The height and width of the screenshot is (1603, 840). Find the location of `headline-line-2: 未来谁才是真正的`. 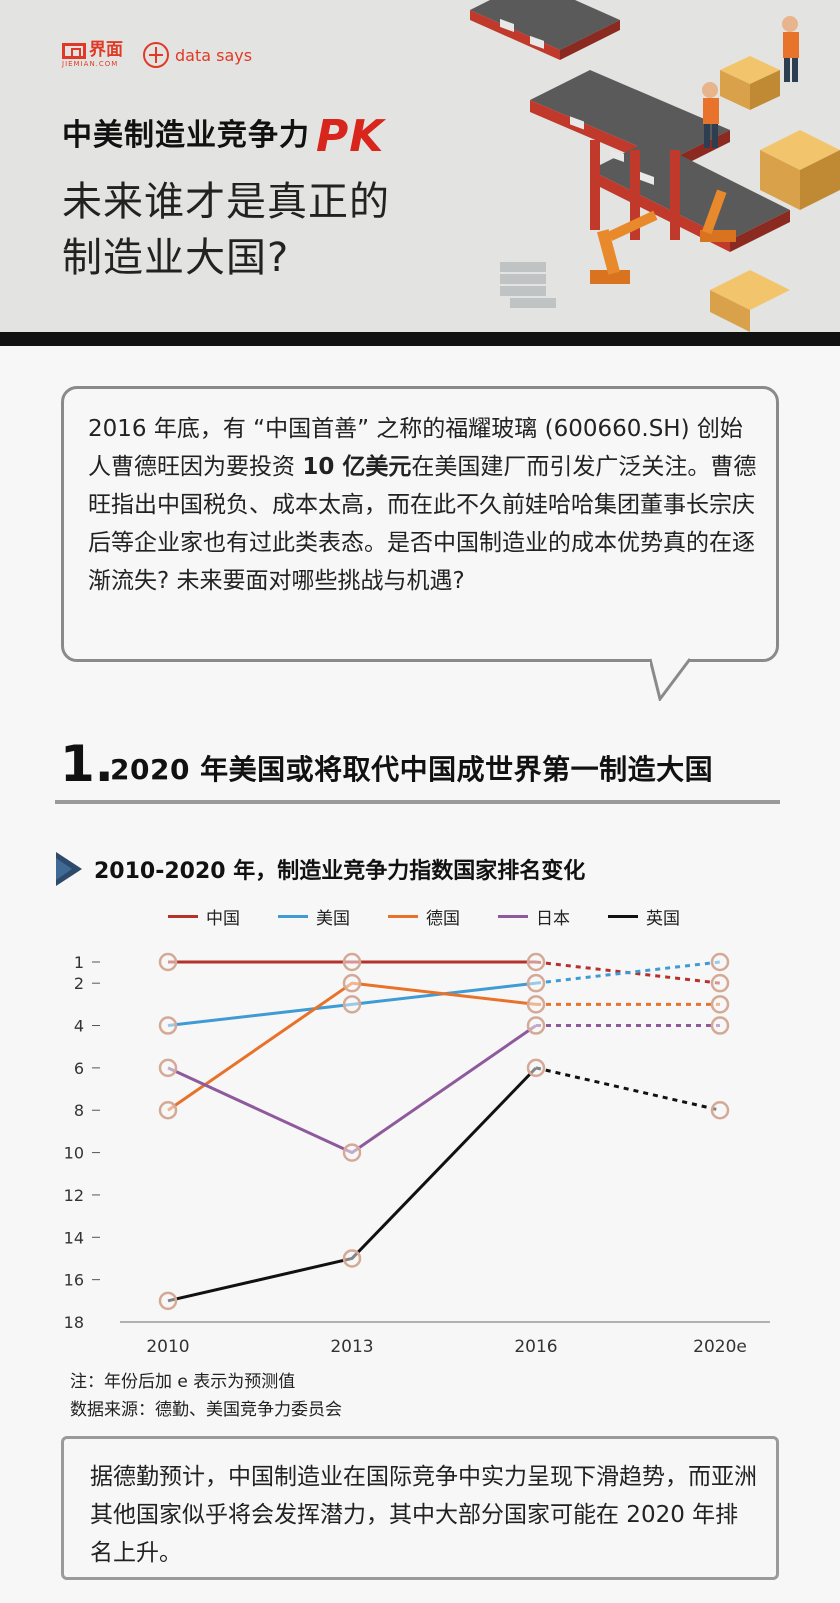

headline-line-2: 未来谁才是真正的 is located at coordinates (226, 202).